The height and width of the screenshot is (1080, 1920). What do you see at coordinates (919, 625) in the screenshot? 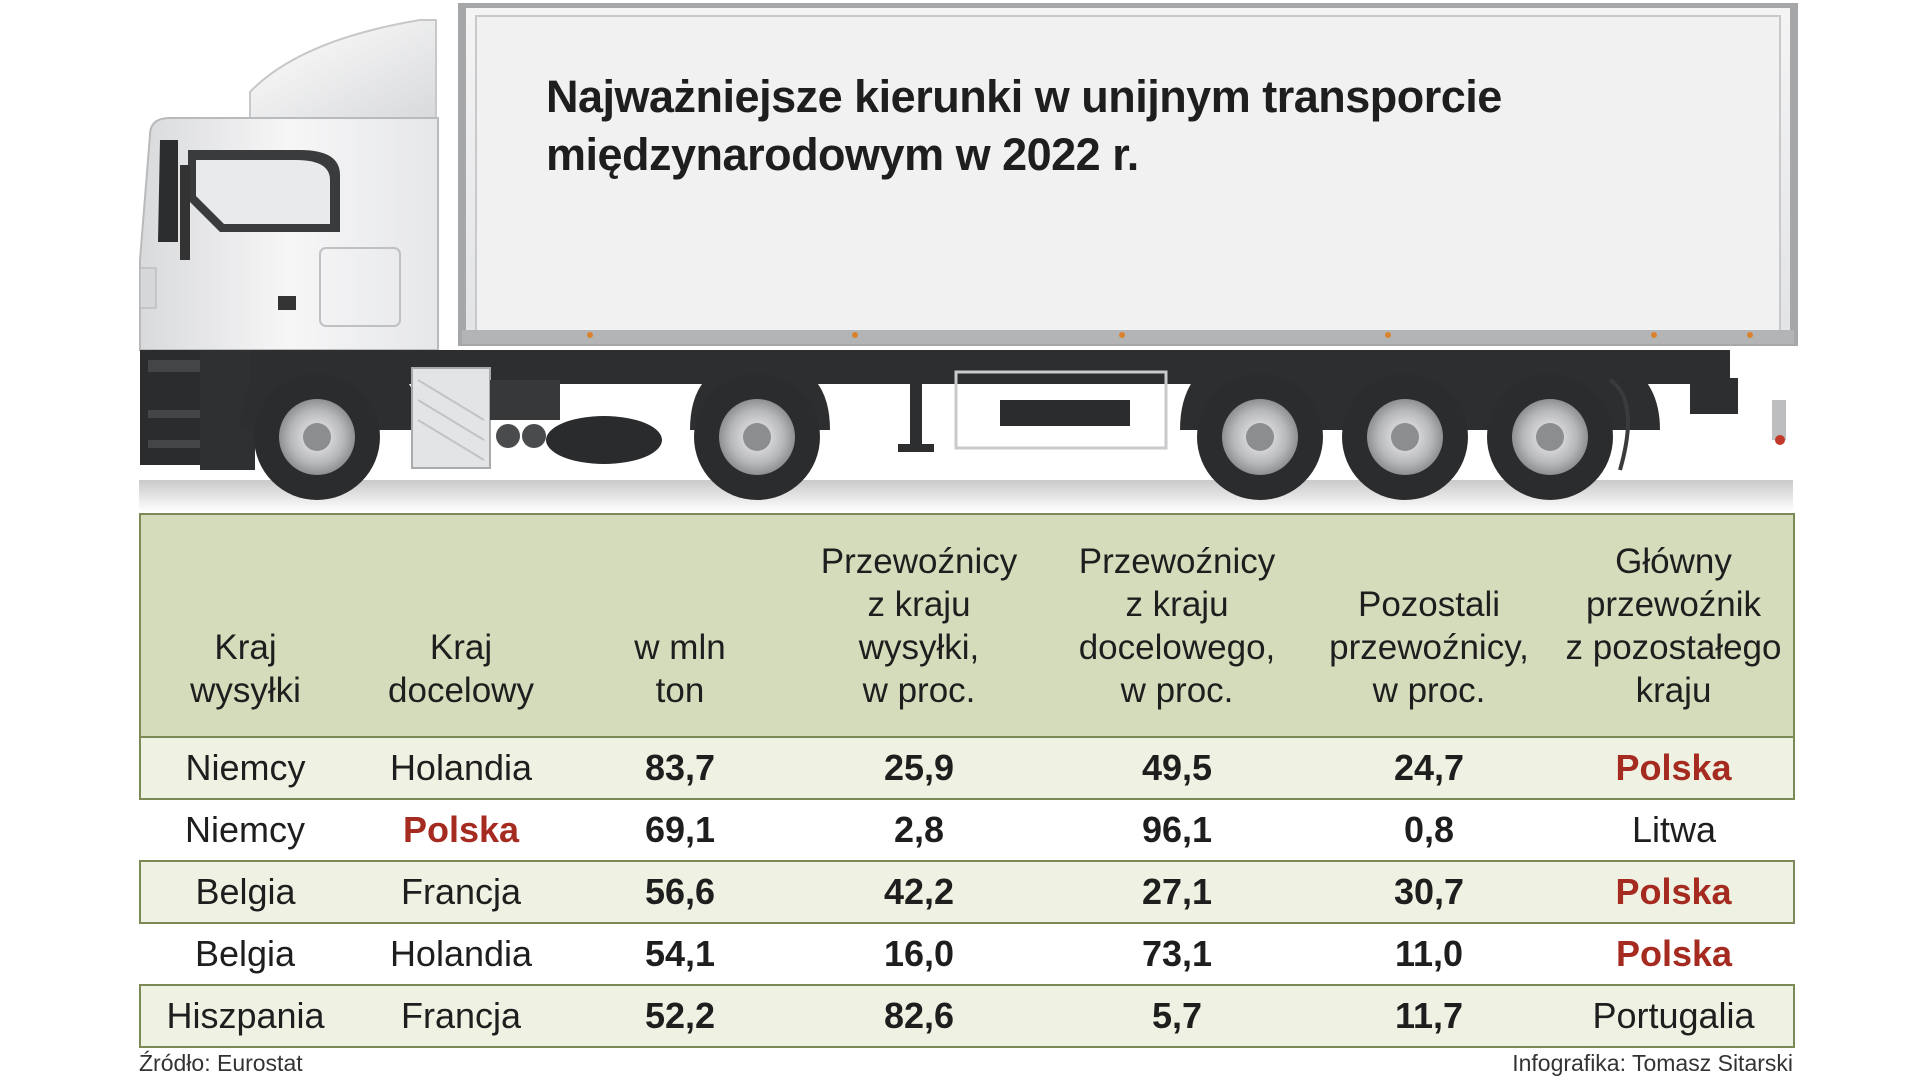
I see `header-origin-carriers: Przewoźnicy z kraju wysyłki, w proc.` at bounding box center [919, 625].